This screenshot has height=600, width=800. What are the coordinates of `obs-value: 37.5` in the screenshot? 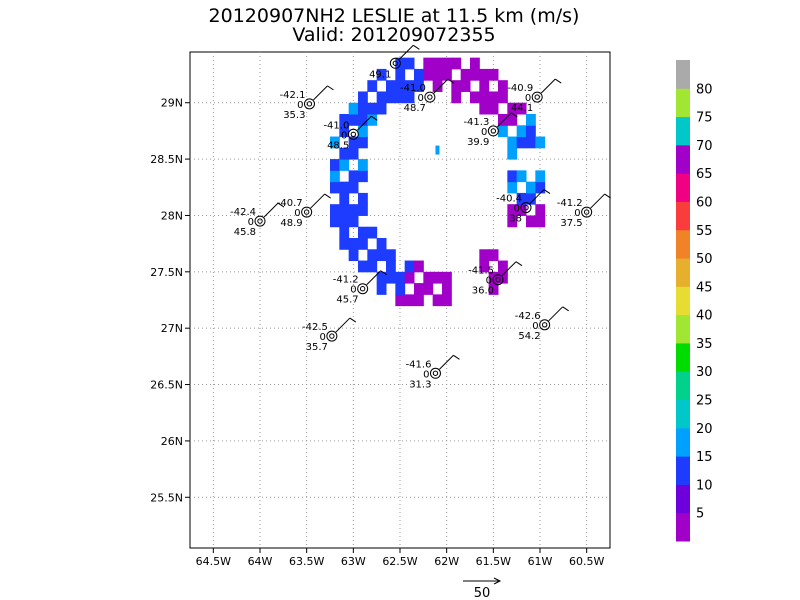 It's located at (571, 223).